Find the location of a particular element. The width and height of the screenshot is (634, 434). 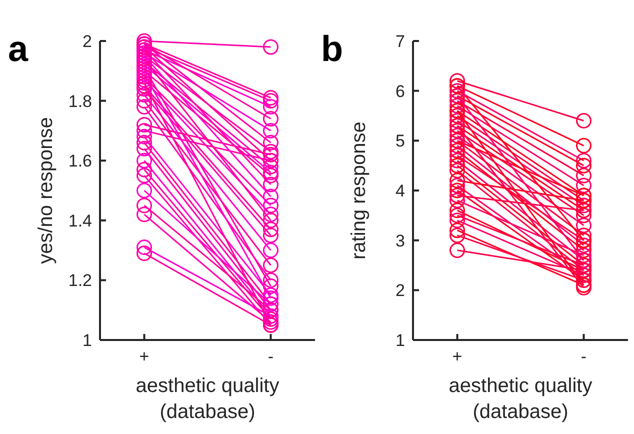

y-tick-label: 4 is located at coordinates (400, 190).